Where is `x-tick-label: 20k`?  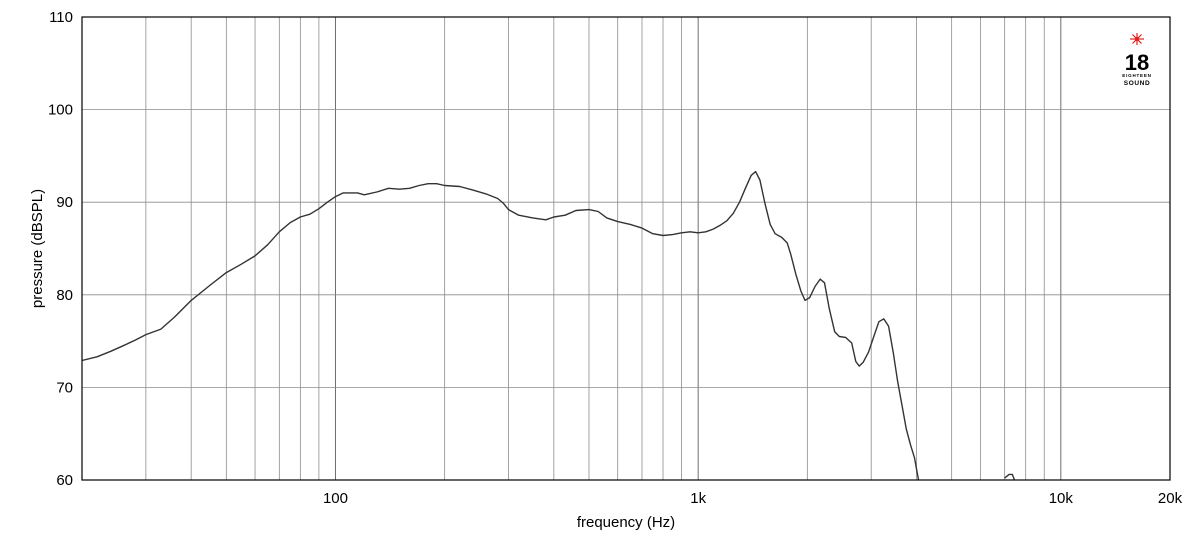
x-tick-label: 20k is located at coordinates (1170, 498).